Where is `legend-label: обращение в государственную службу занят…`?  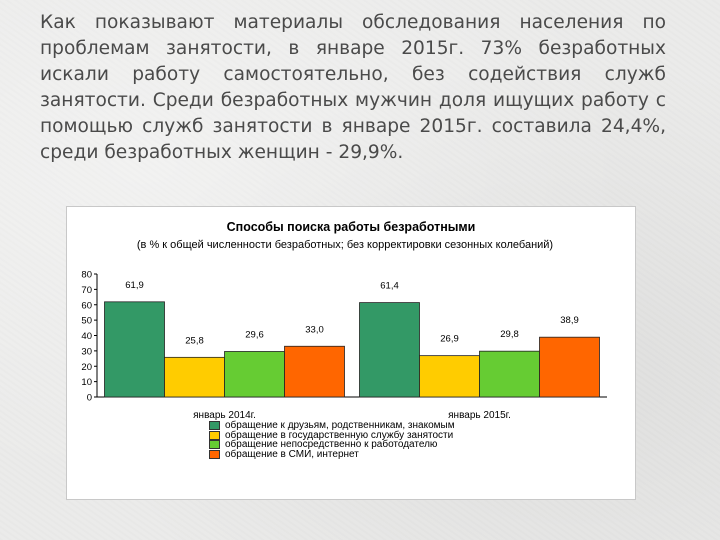
legend-label: обращение в государственную службу занят… is located at coordinates (339, 435).